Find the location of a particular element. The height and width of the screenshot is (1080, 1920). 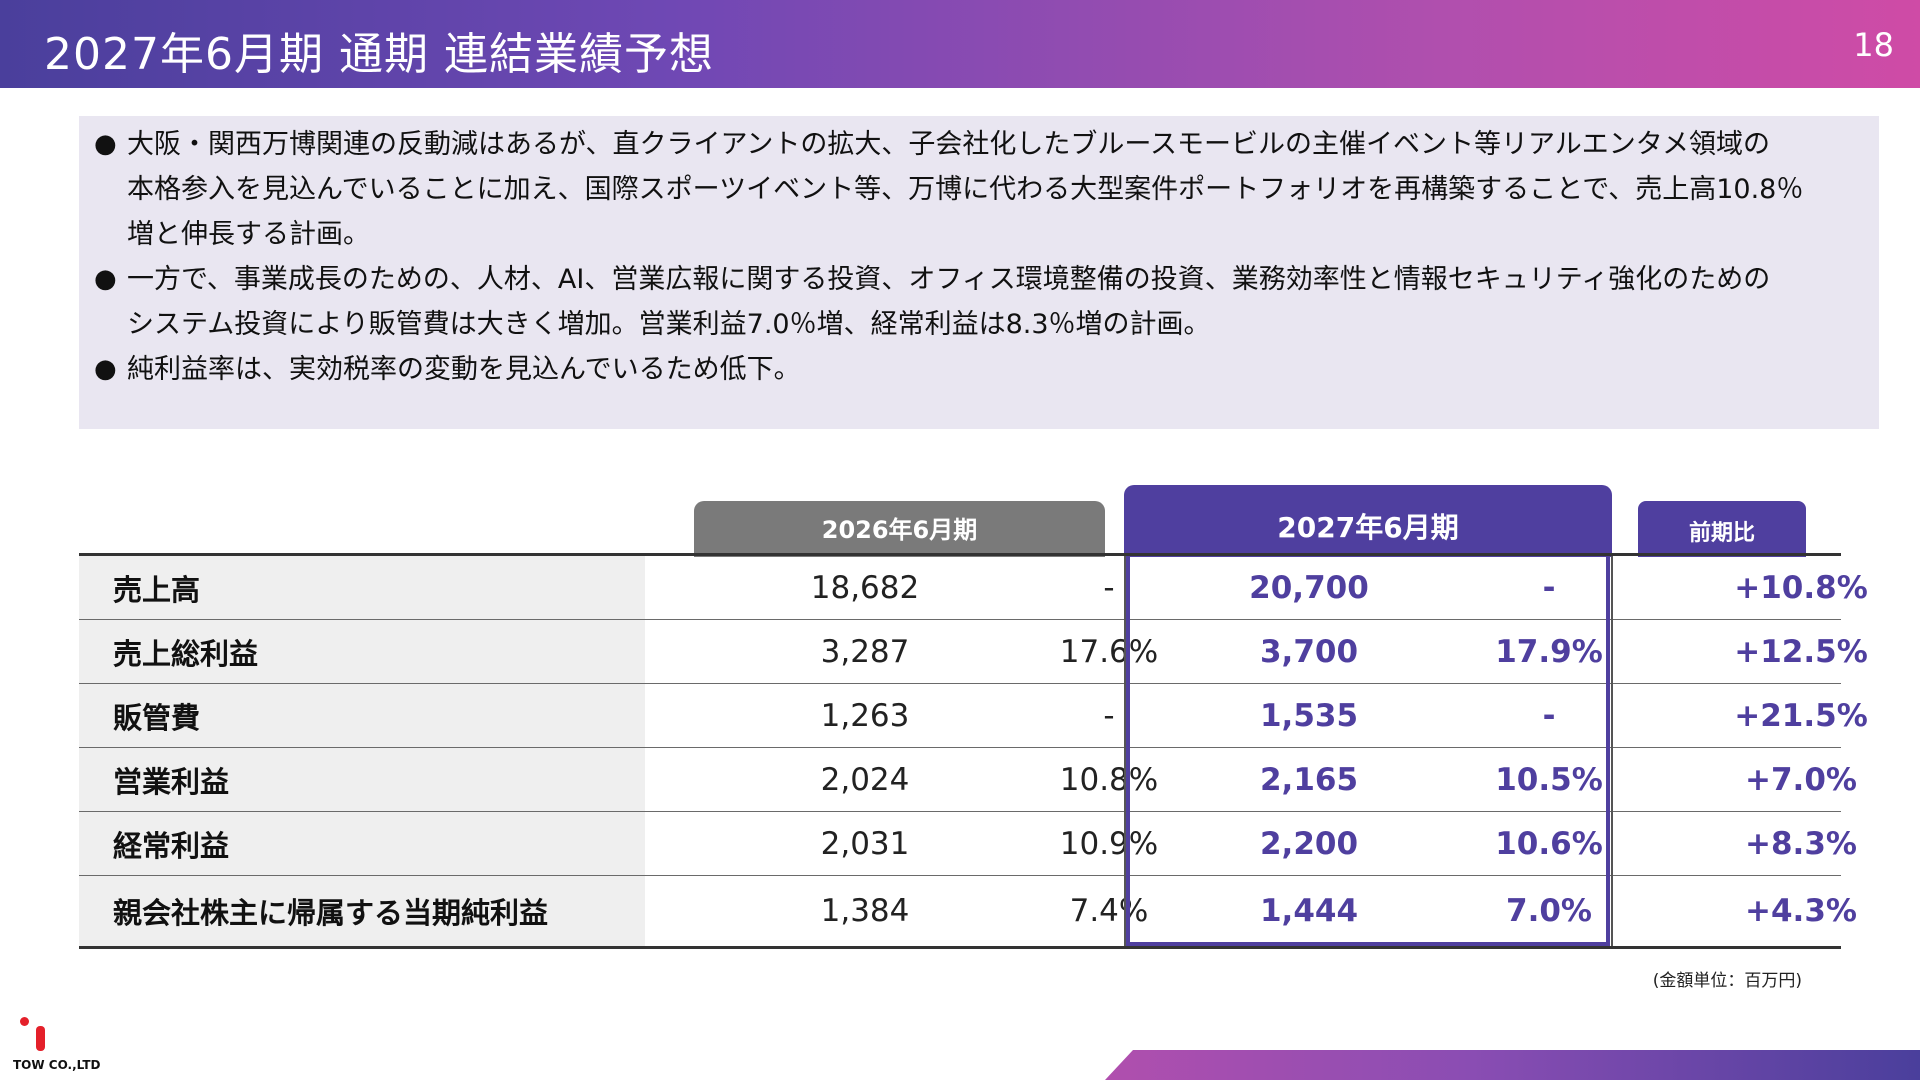

column-header-yoy: 前期比 is located at coordinates (1722, 529).